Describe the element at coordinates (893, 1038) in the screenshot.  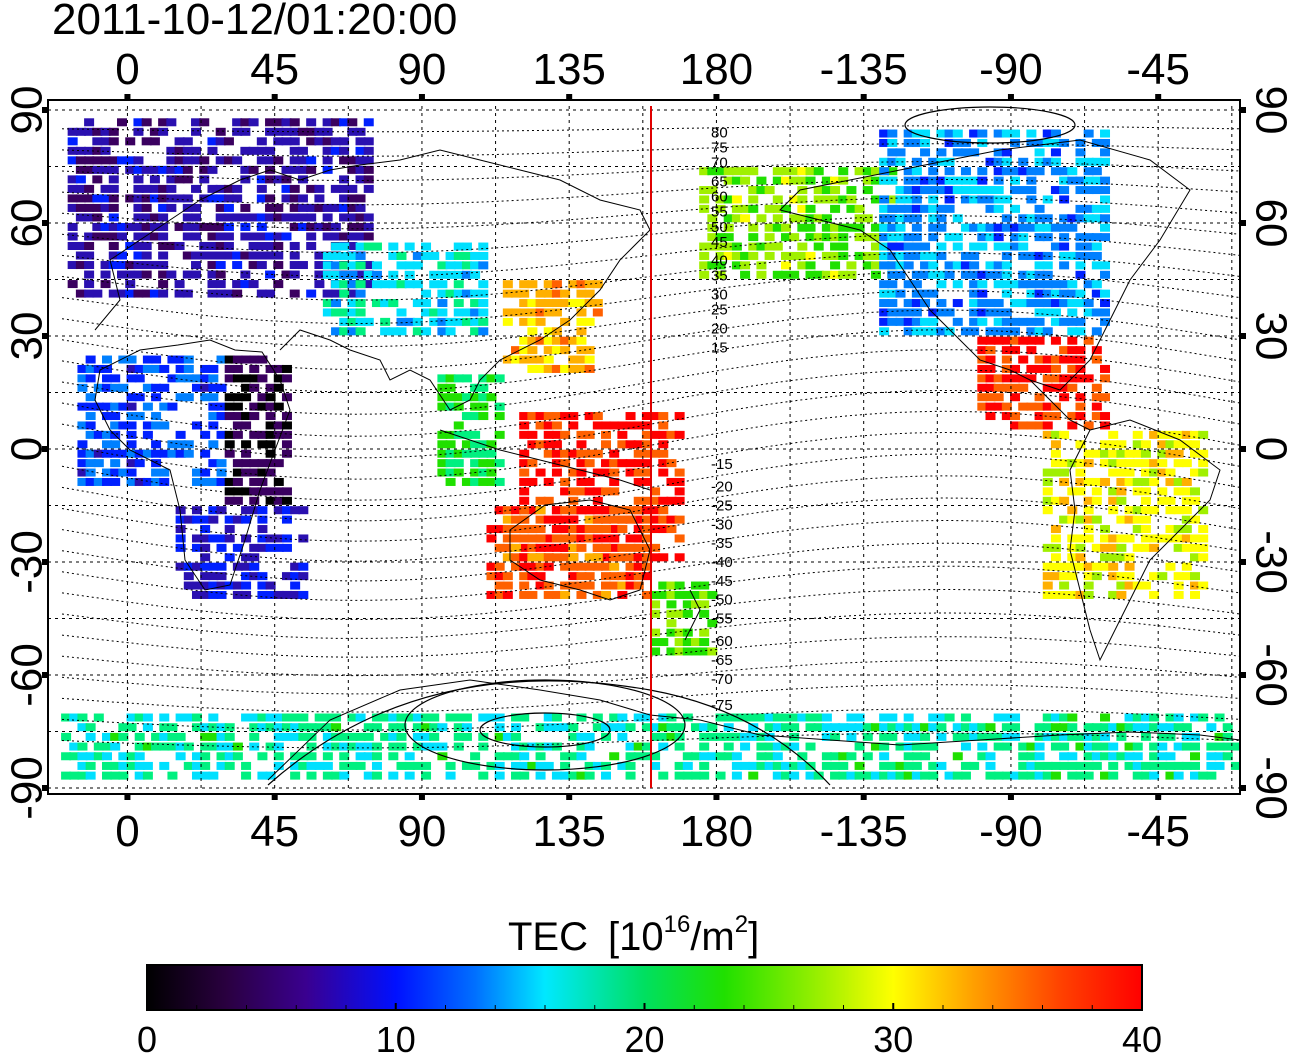
I see `colorbar-tick-label: 30` at that location.